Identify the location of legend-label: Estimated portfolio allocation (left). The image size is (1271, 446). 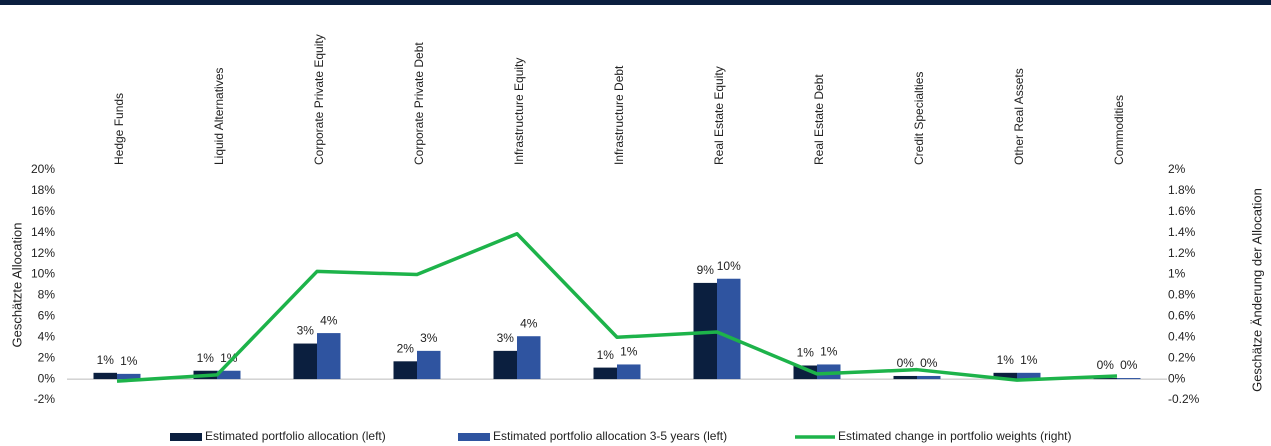
(295, 436).